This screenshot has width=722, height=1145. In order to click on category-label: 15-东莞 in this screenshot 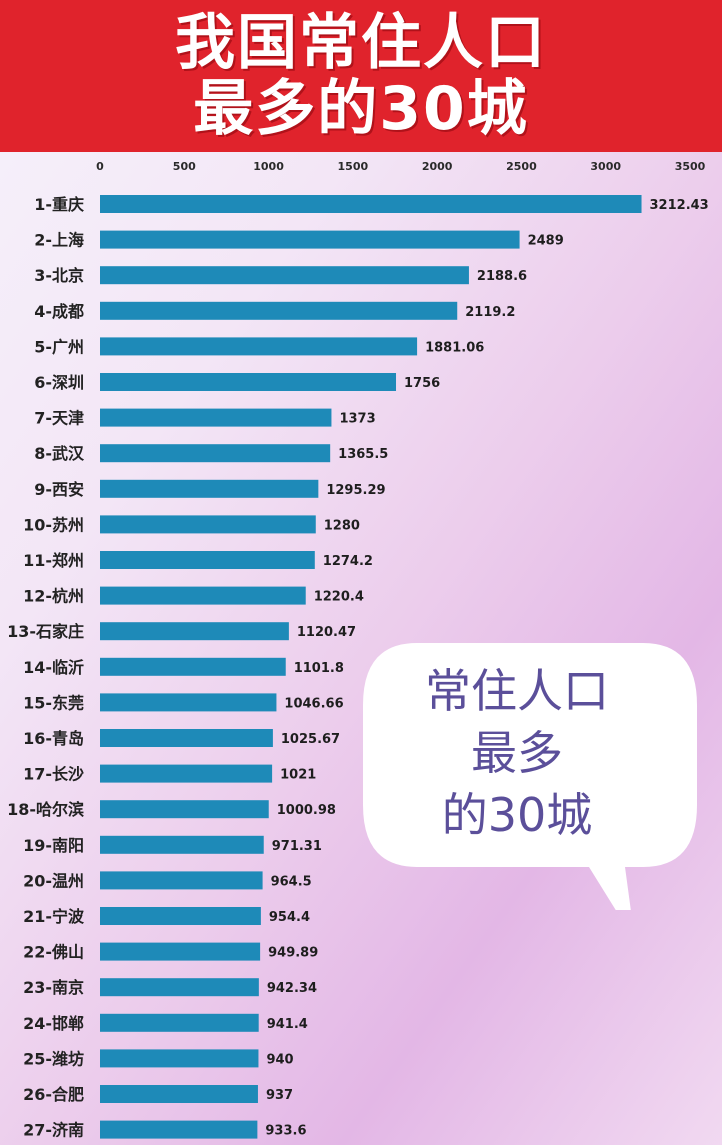, I will do `click(53, 702)`.